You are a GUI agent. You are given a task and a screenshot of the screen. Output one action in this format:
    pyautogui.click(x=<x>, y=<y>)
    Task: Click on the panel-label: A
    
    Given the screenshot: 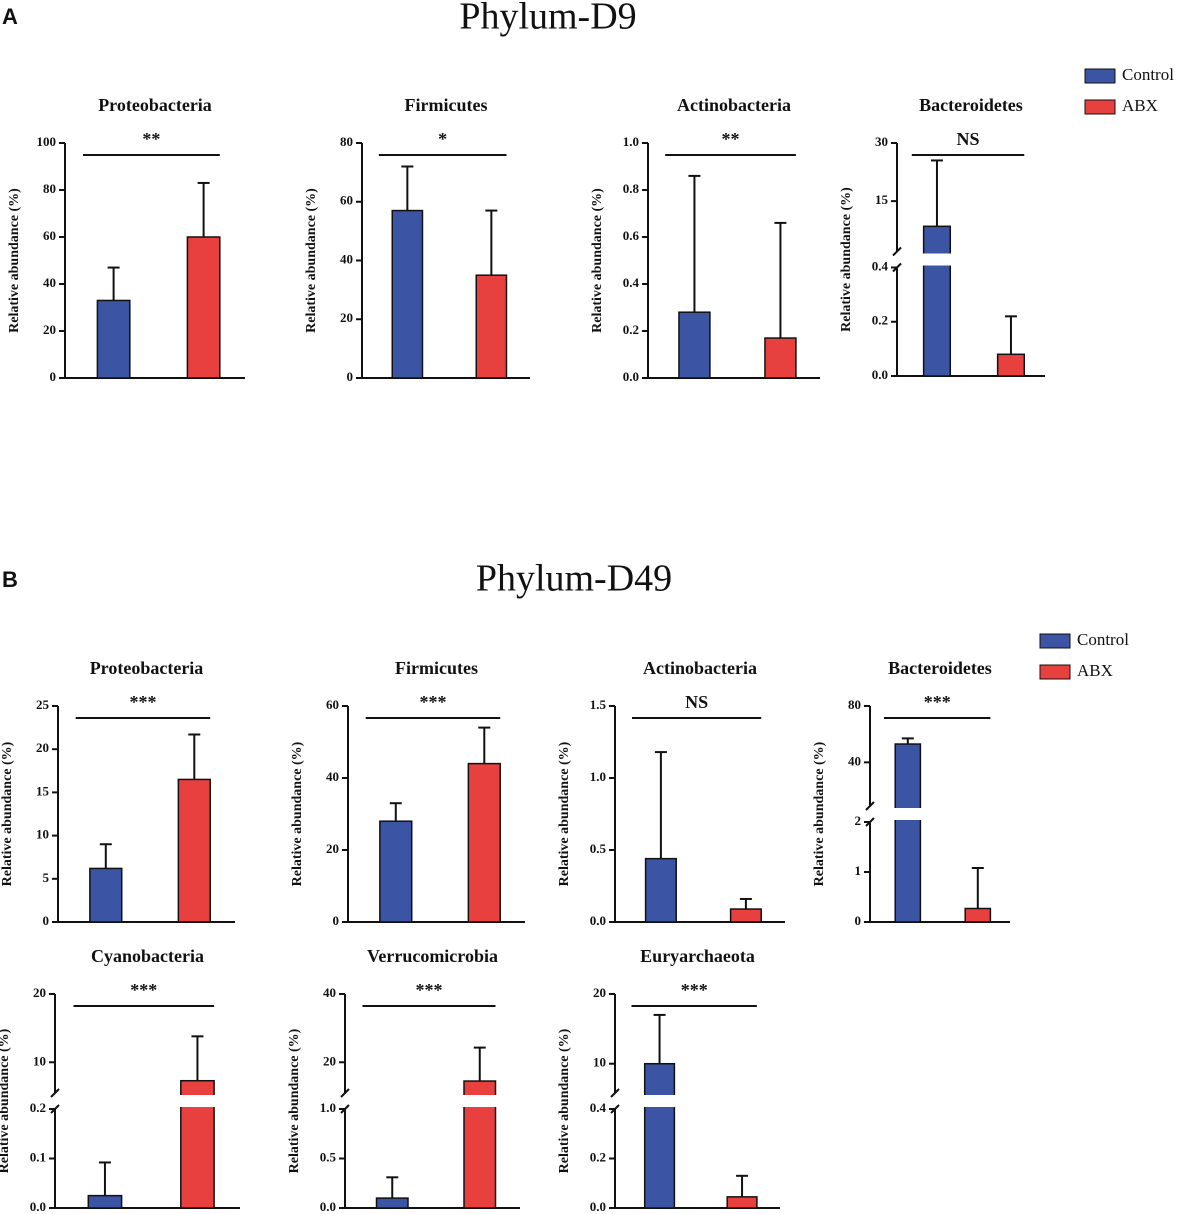 What is the action you would take?
    pyautogui.click(x=10, y=16)
    